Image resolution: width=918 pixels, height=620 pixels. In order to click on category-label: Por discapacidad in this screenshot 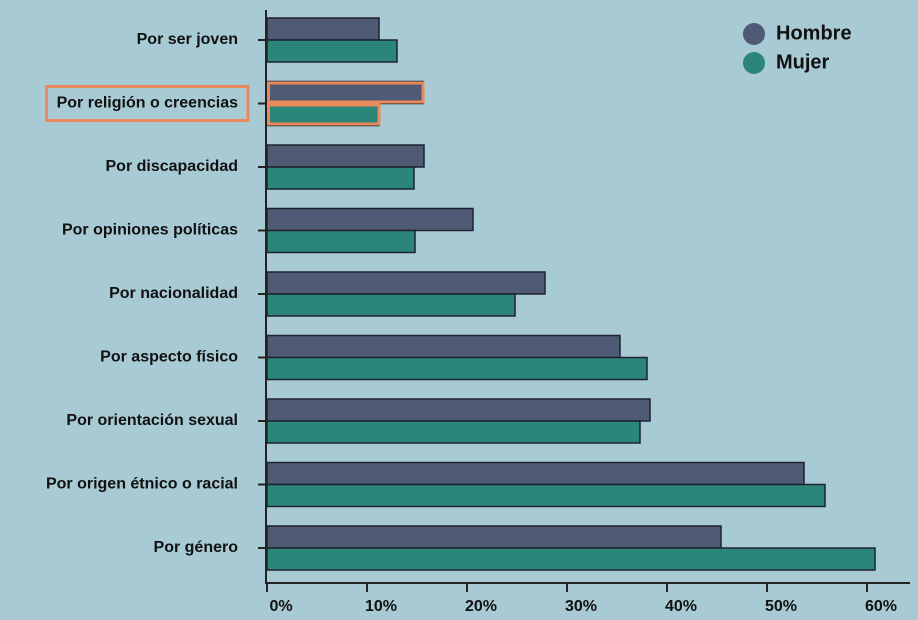, I will do `click(172, 166)`.